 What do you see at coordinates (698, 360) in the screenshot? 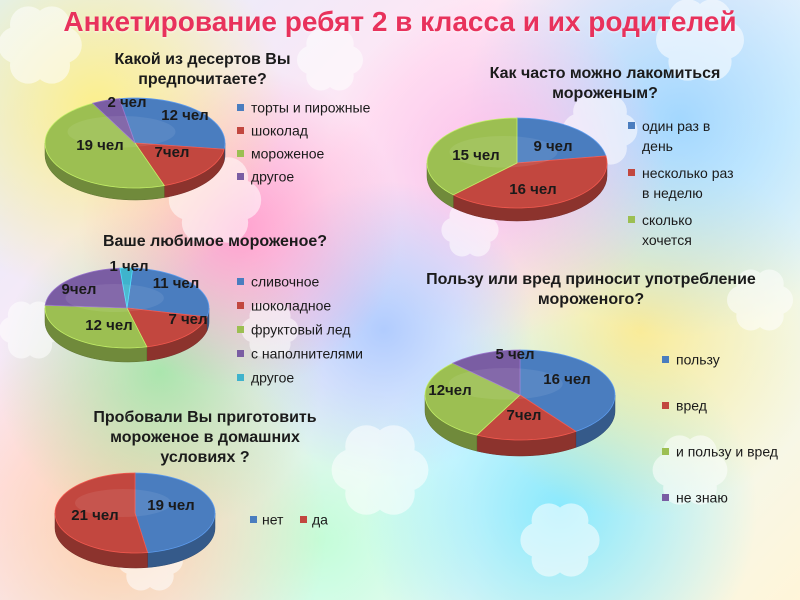
I see `legend-label: пользу` at bounding box center [698, 360].